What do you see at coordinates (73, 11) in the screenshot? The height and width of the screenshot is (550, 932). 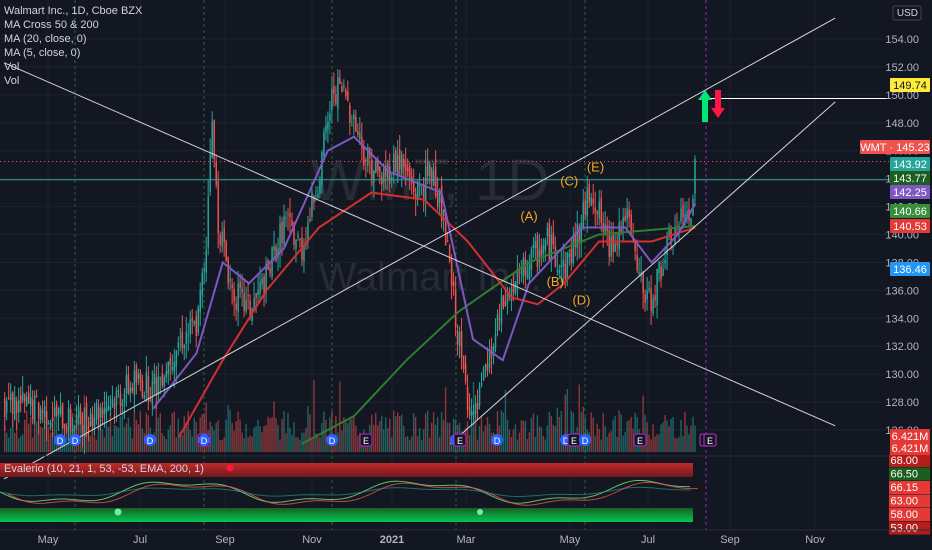 I see `symbol-title: Walmart Inc., 1D, Cboe BZX` at bounding box center [73, 11].